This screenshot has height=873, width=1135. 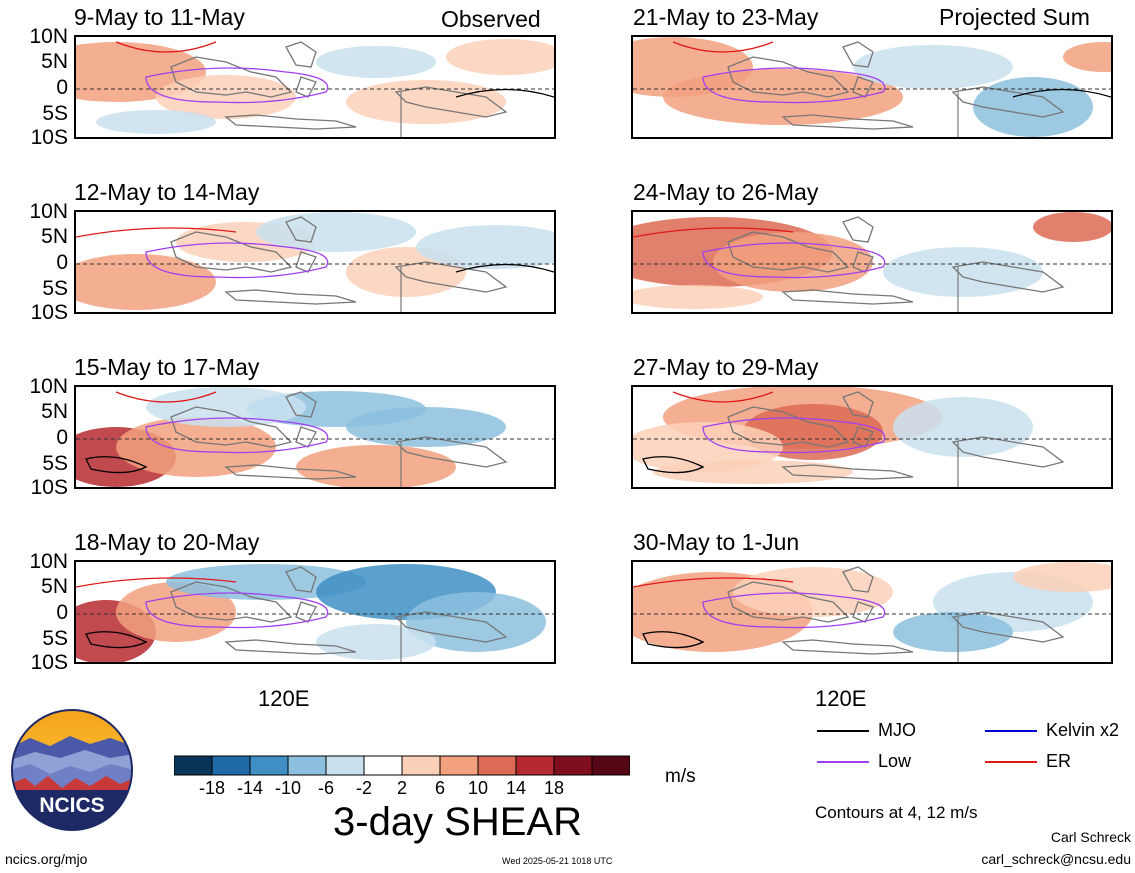 What do you see at coordinates (167, 192) in the screenshot?
I see `panel-title: 12-May to 14-May` at bounding box center [167, 192].